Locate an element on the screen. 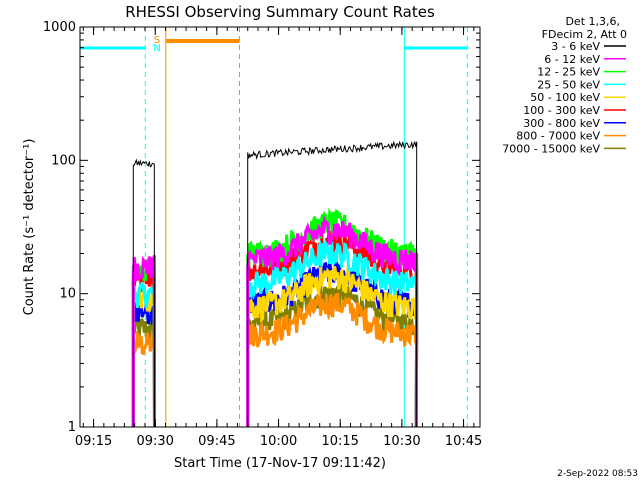 This screenshot has width=640, height=480. x-tick-label: 10:00 is located at coordinates (278, 441).